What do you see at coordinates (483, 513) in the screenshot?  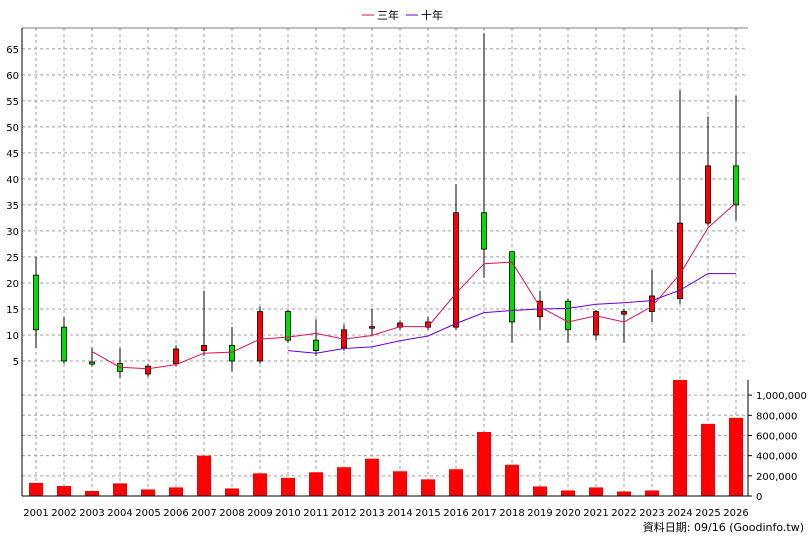 I see `x-tick-label: 2017` at bounding box center [483, 513].